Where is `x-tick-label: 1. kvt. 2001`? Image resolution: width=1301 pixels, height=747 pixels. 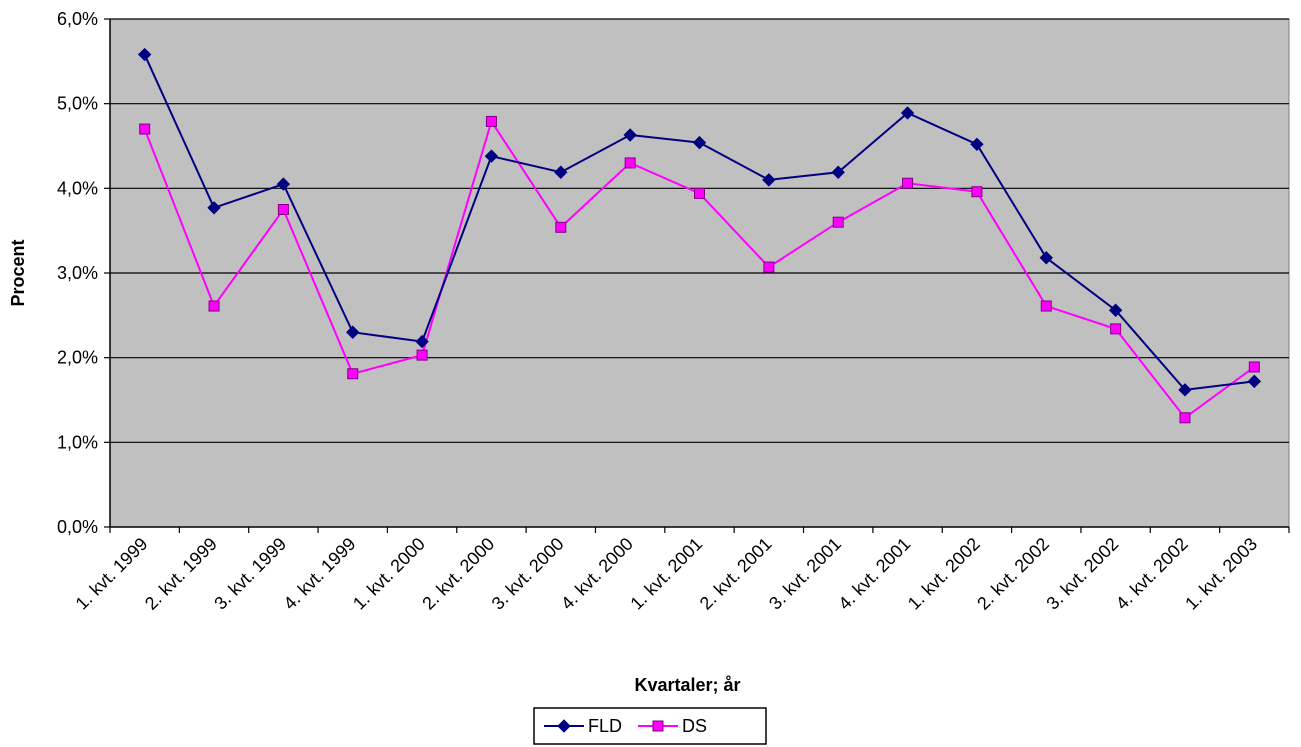
x-tick-label: 1. kvt. 2001 is located at coordinates (666, 574).